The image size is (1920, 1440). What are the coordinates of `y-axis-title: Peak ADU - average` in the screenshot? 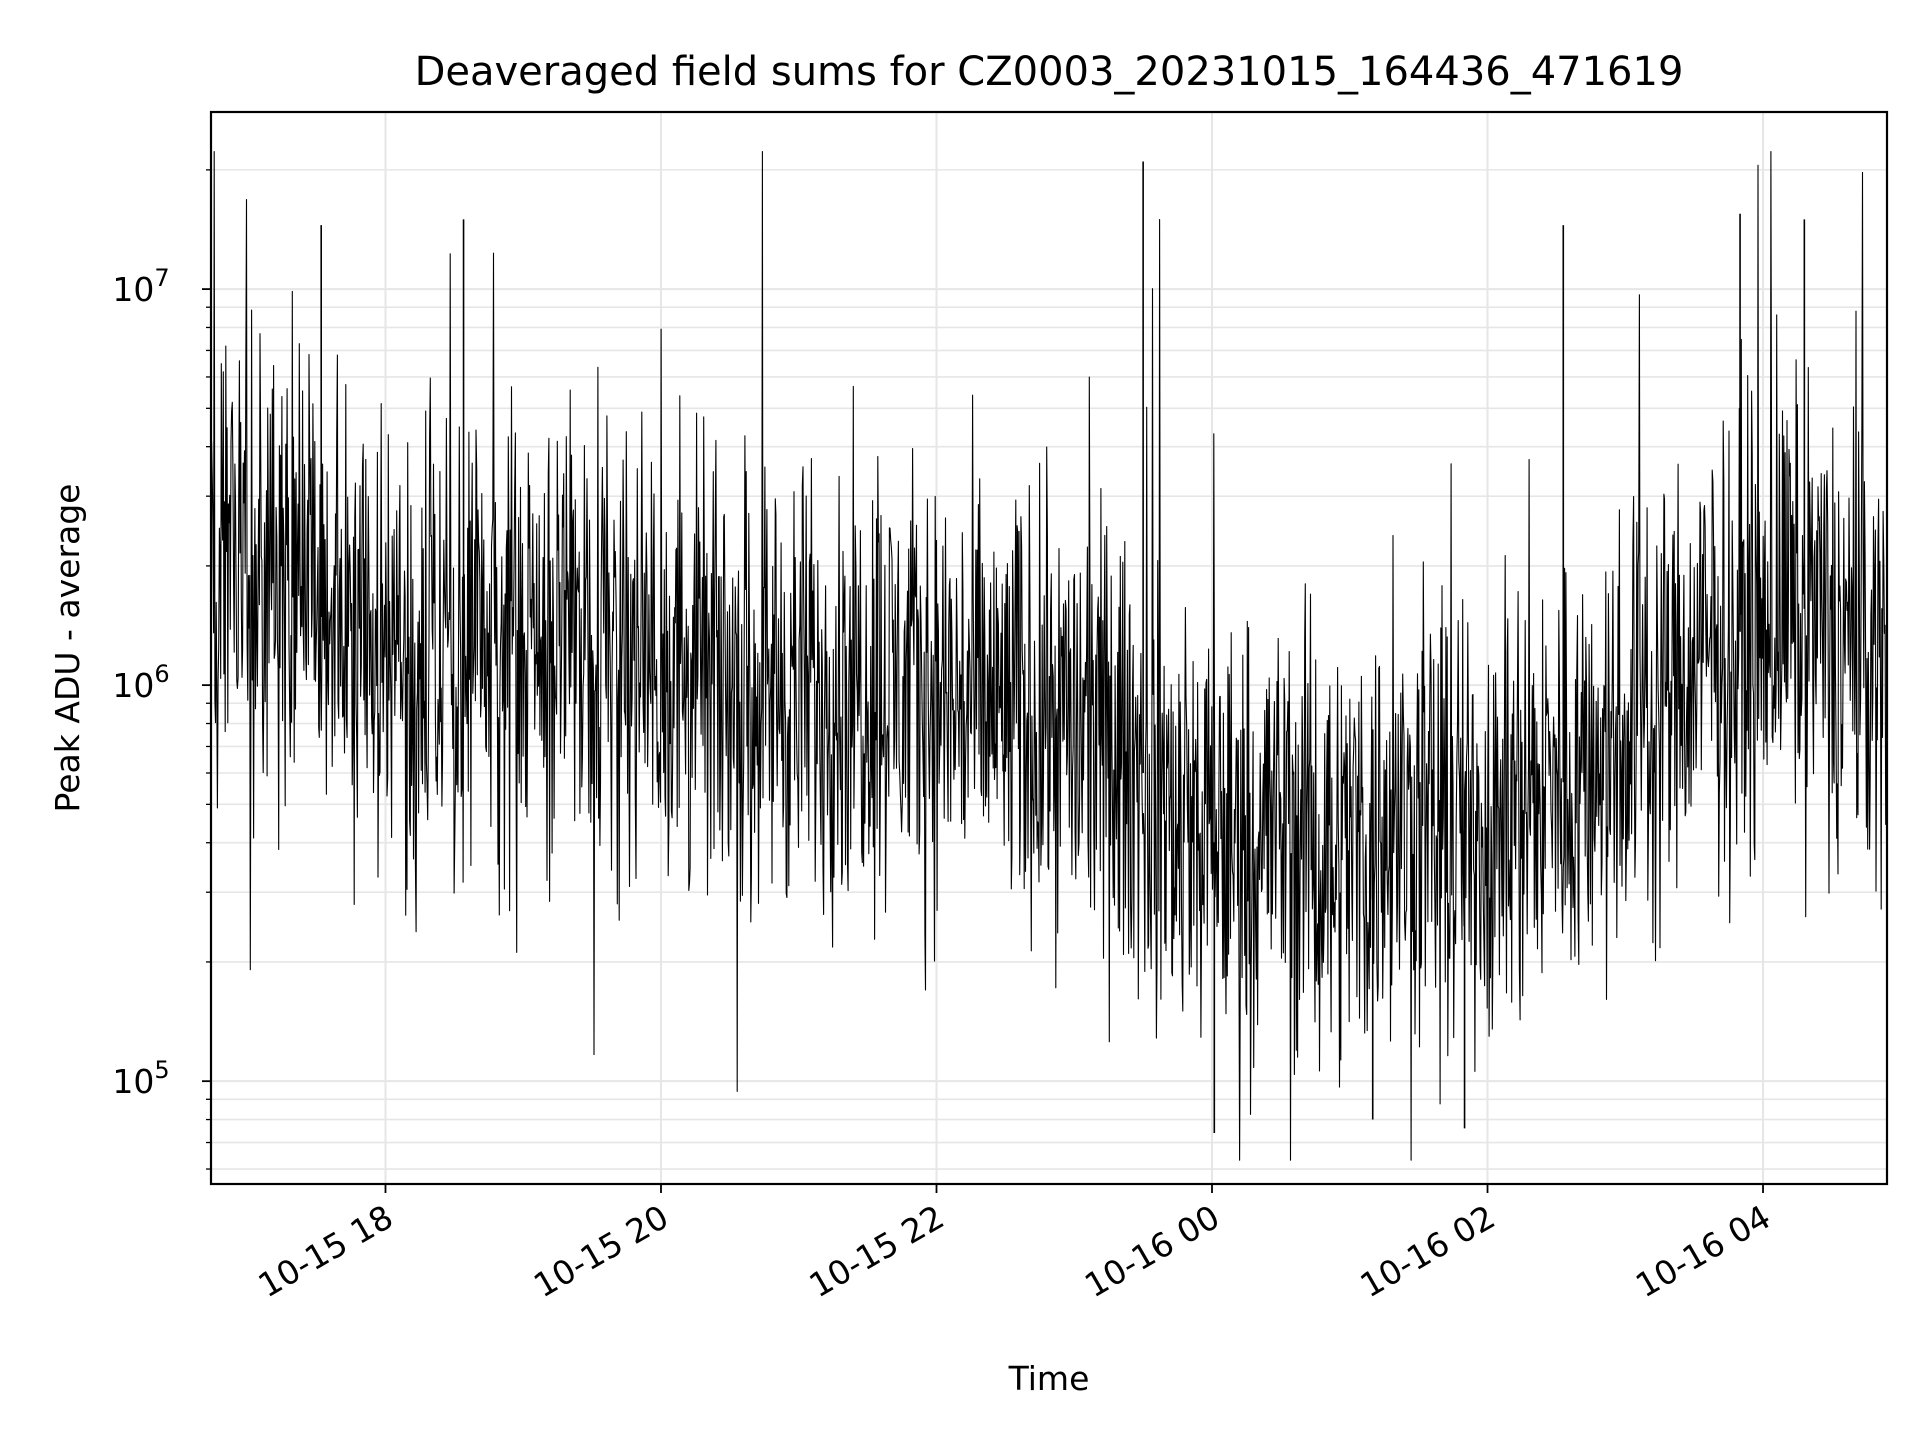 It's located at (67, 648).